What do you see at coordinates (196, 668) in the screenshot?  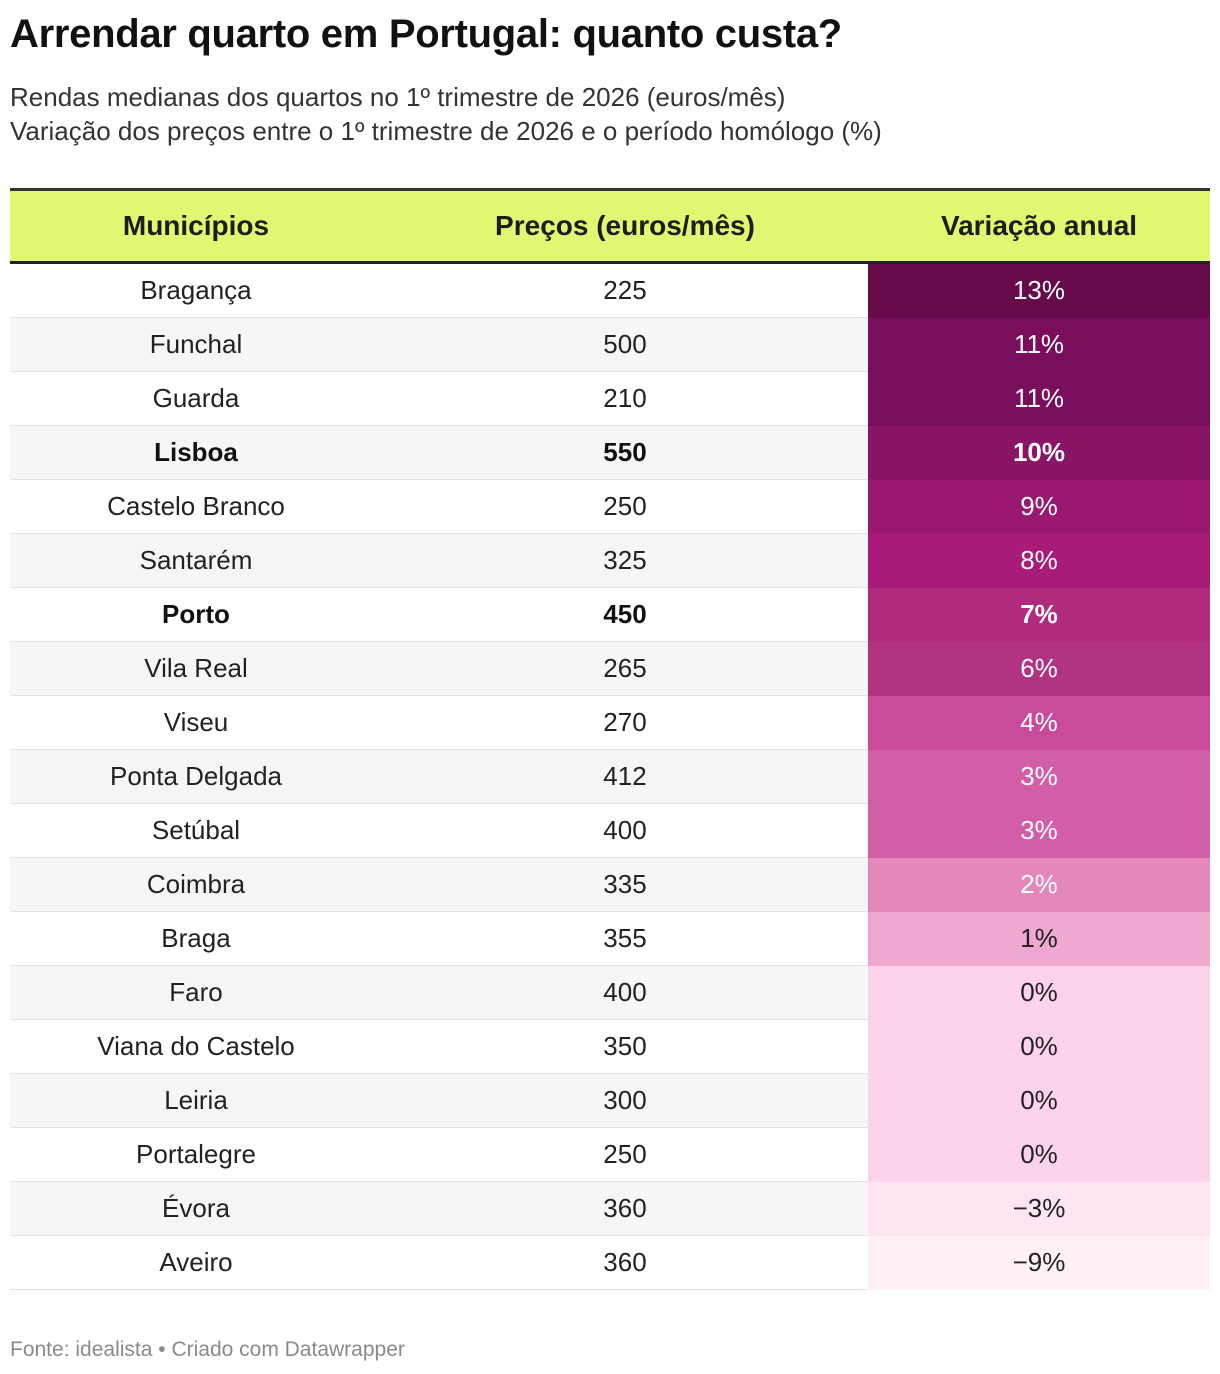 I see `cell-municipio: Vila Real` at bounding box center [196, 668].